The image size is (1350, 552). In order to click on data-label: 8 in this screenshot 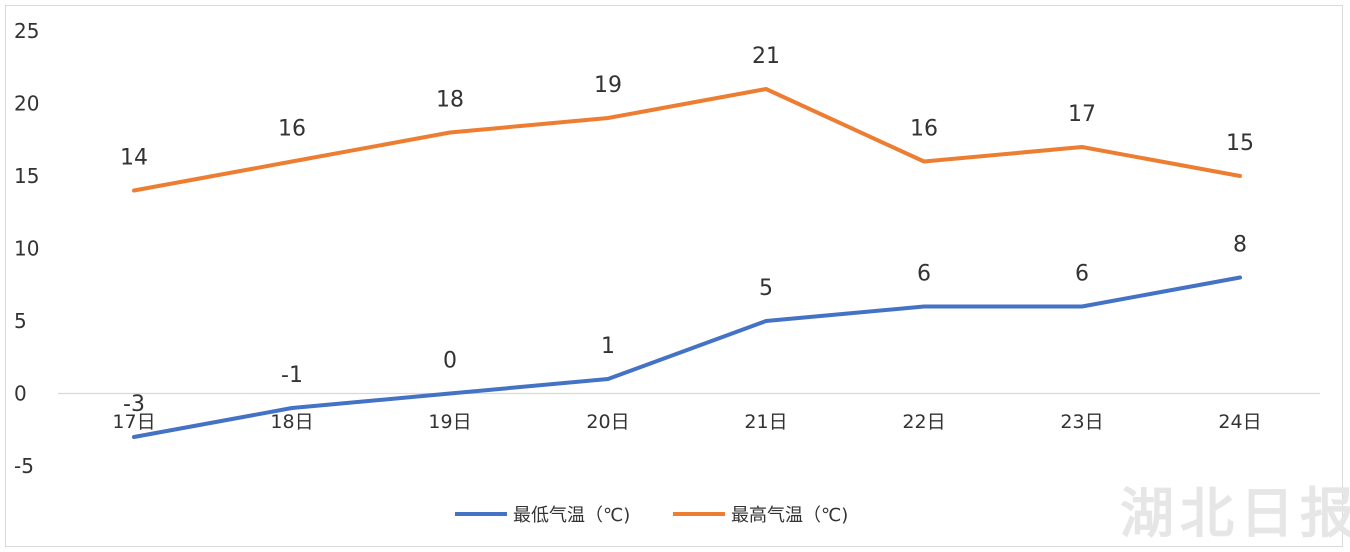, I will do `click(1240, 245)`.